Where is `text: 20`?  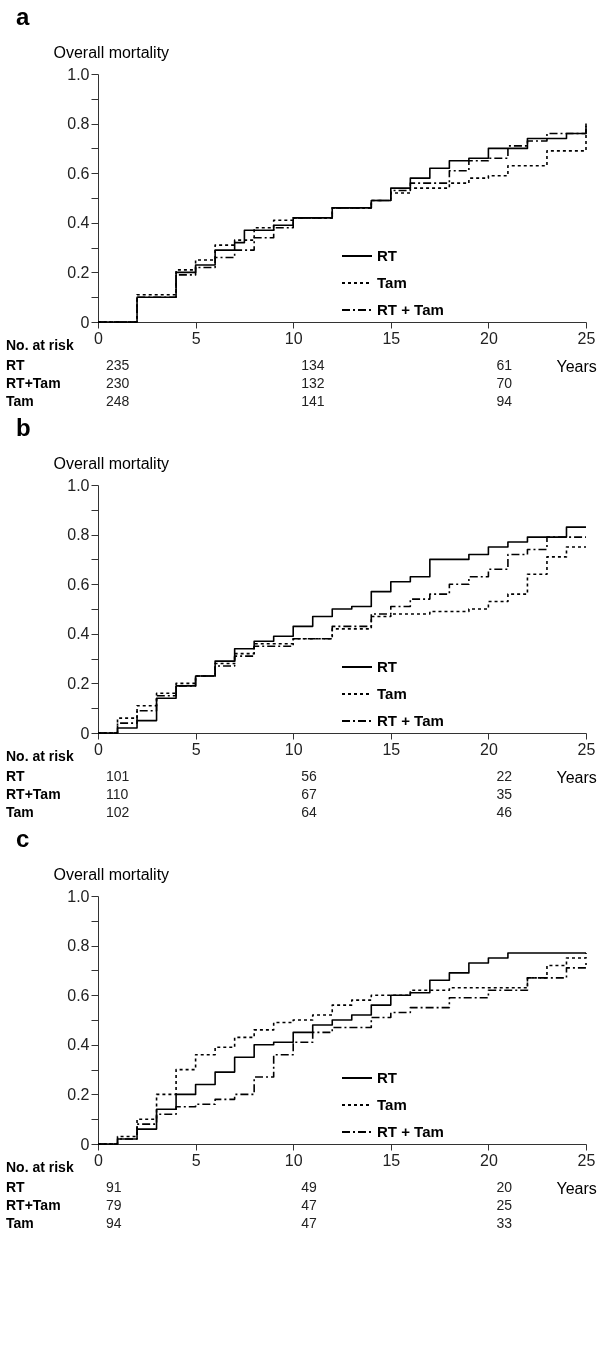 text: 20 is located at coordinates (504, 1187).